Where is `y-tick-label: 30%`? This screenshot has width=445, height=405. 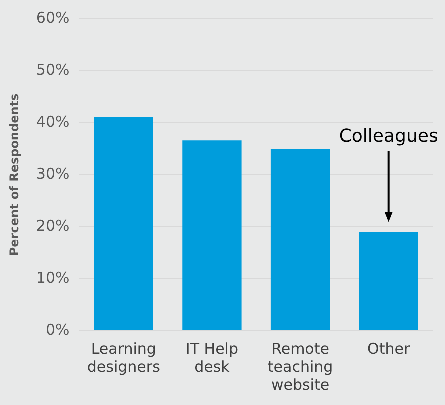
y-tick-label: 30% is located at coordinates (53, 173).